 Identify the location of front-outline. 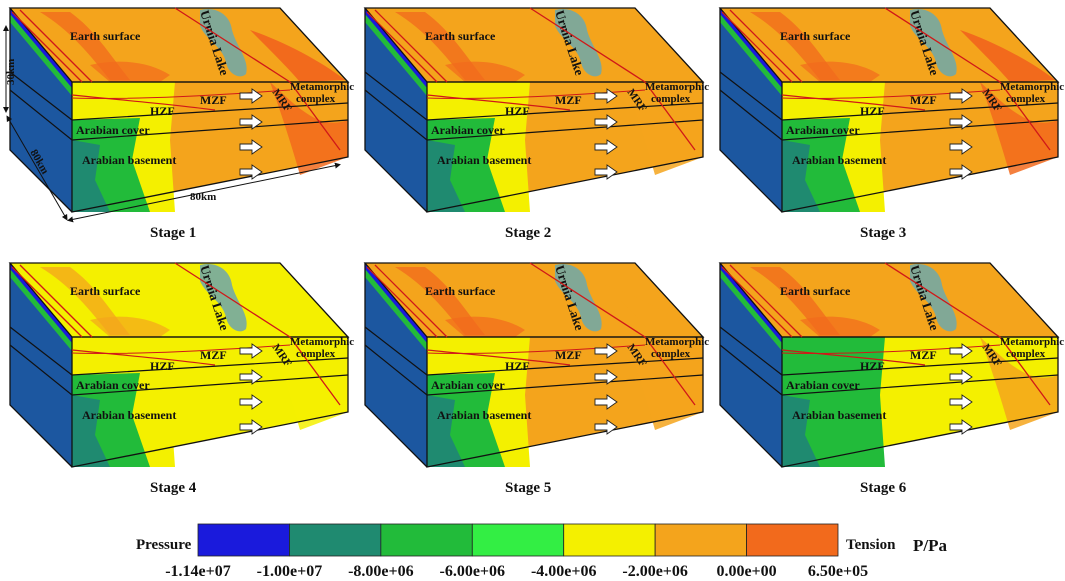
(565, 147).